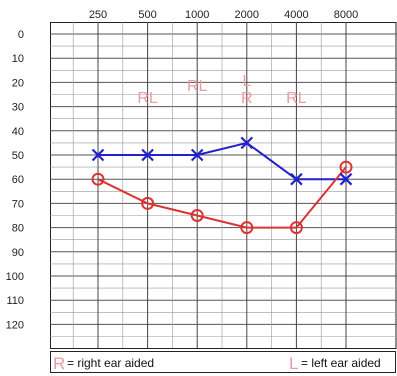 The image size is (397, 376). What do you see at coordinates (59, 363) in the screenshot?
I see `legend-right-symbol: R` at bounding box center [59, 363].